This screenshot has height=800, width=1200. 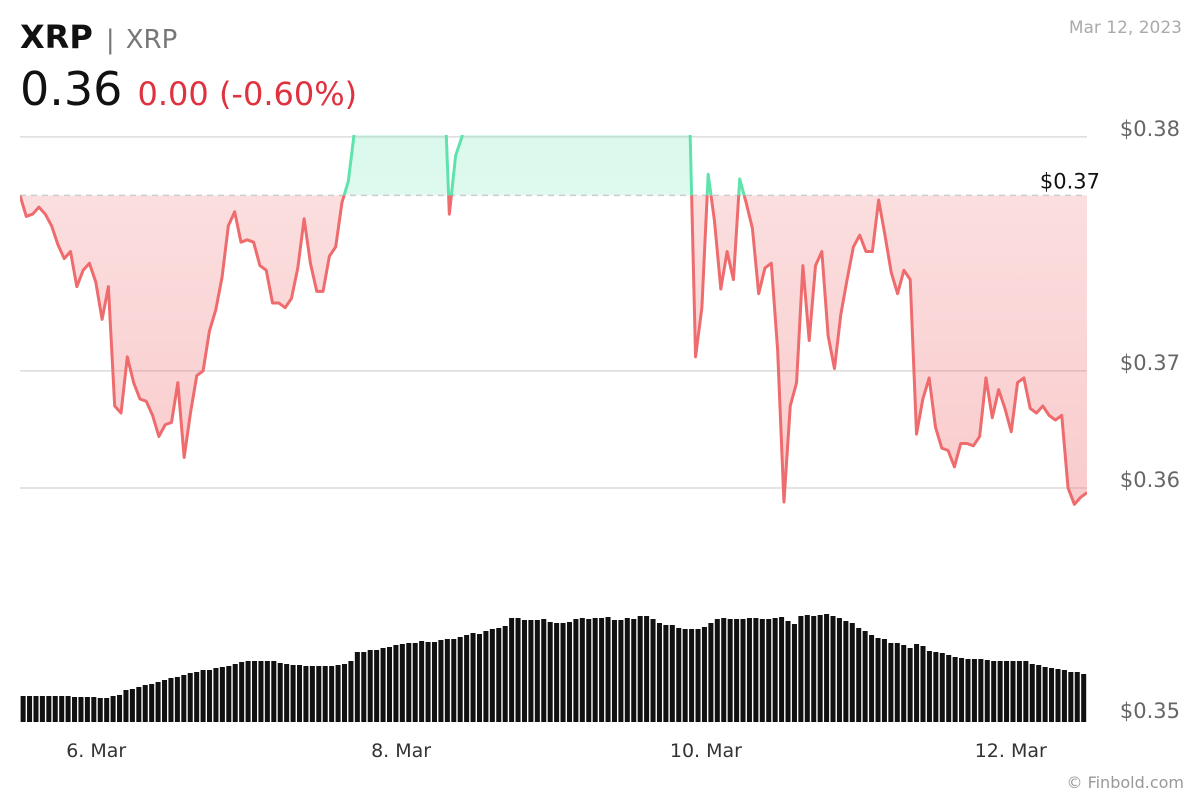 What do you see at coordinates (151, 40) in the screenshot?
I see `ticker-name: XRP` at bounding box center [151, 40].